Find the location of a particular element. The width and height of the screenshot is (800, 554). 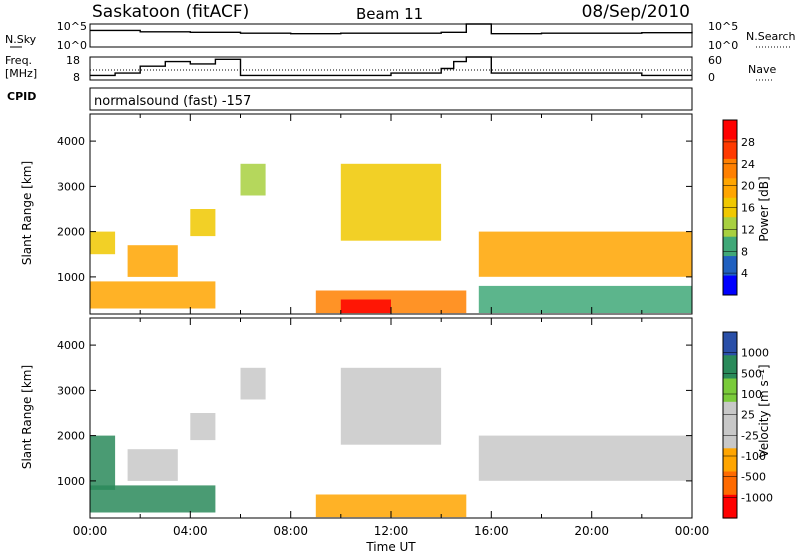

nsearch-tick-top: 10^5 is located at coordinates (723, 26).